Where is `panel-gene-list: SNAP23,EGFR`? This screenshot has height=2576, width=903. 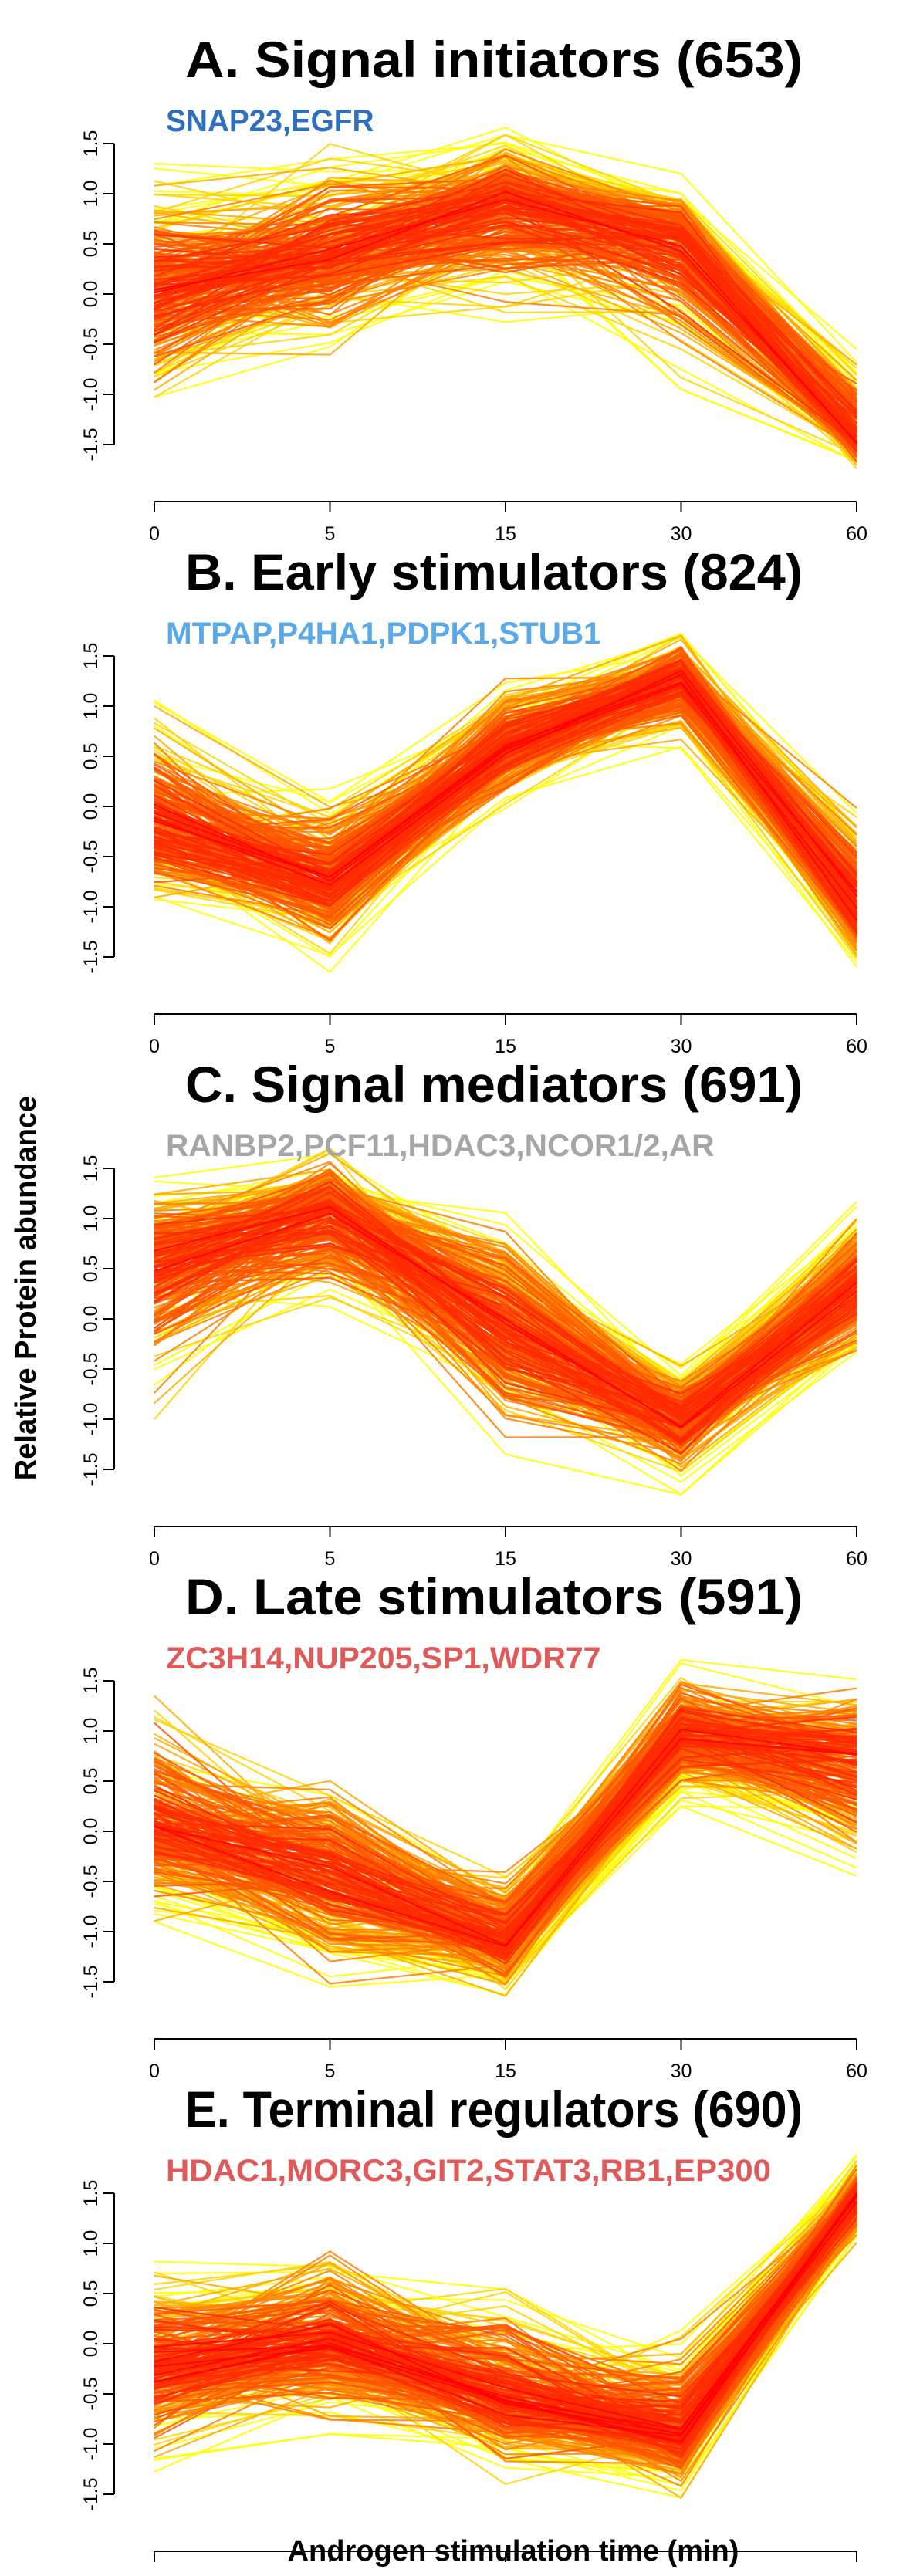
panel-gene-list: SNAP23,EGFR is located at coordinates (270, 121).